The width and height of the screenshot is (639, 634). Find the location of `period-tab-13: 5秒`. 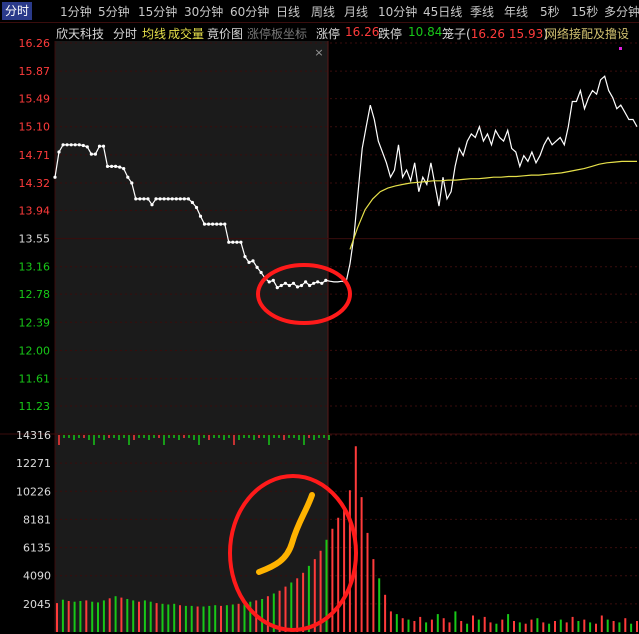

period-tab-13: 5秒 is located at coordinates (550, 12).